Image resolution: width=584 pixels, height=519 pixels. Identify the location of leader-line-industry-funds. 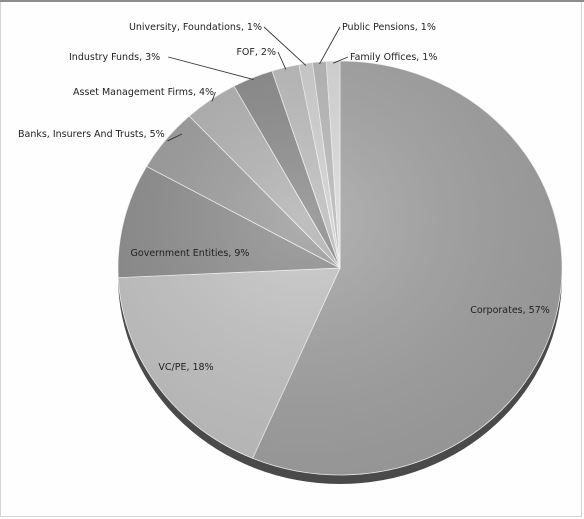
(211, 68).